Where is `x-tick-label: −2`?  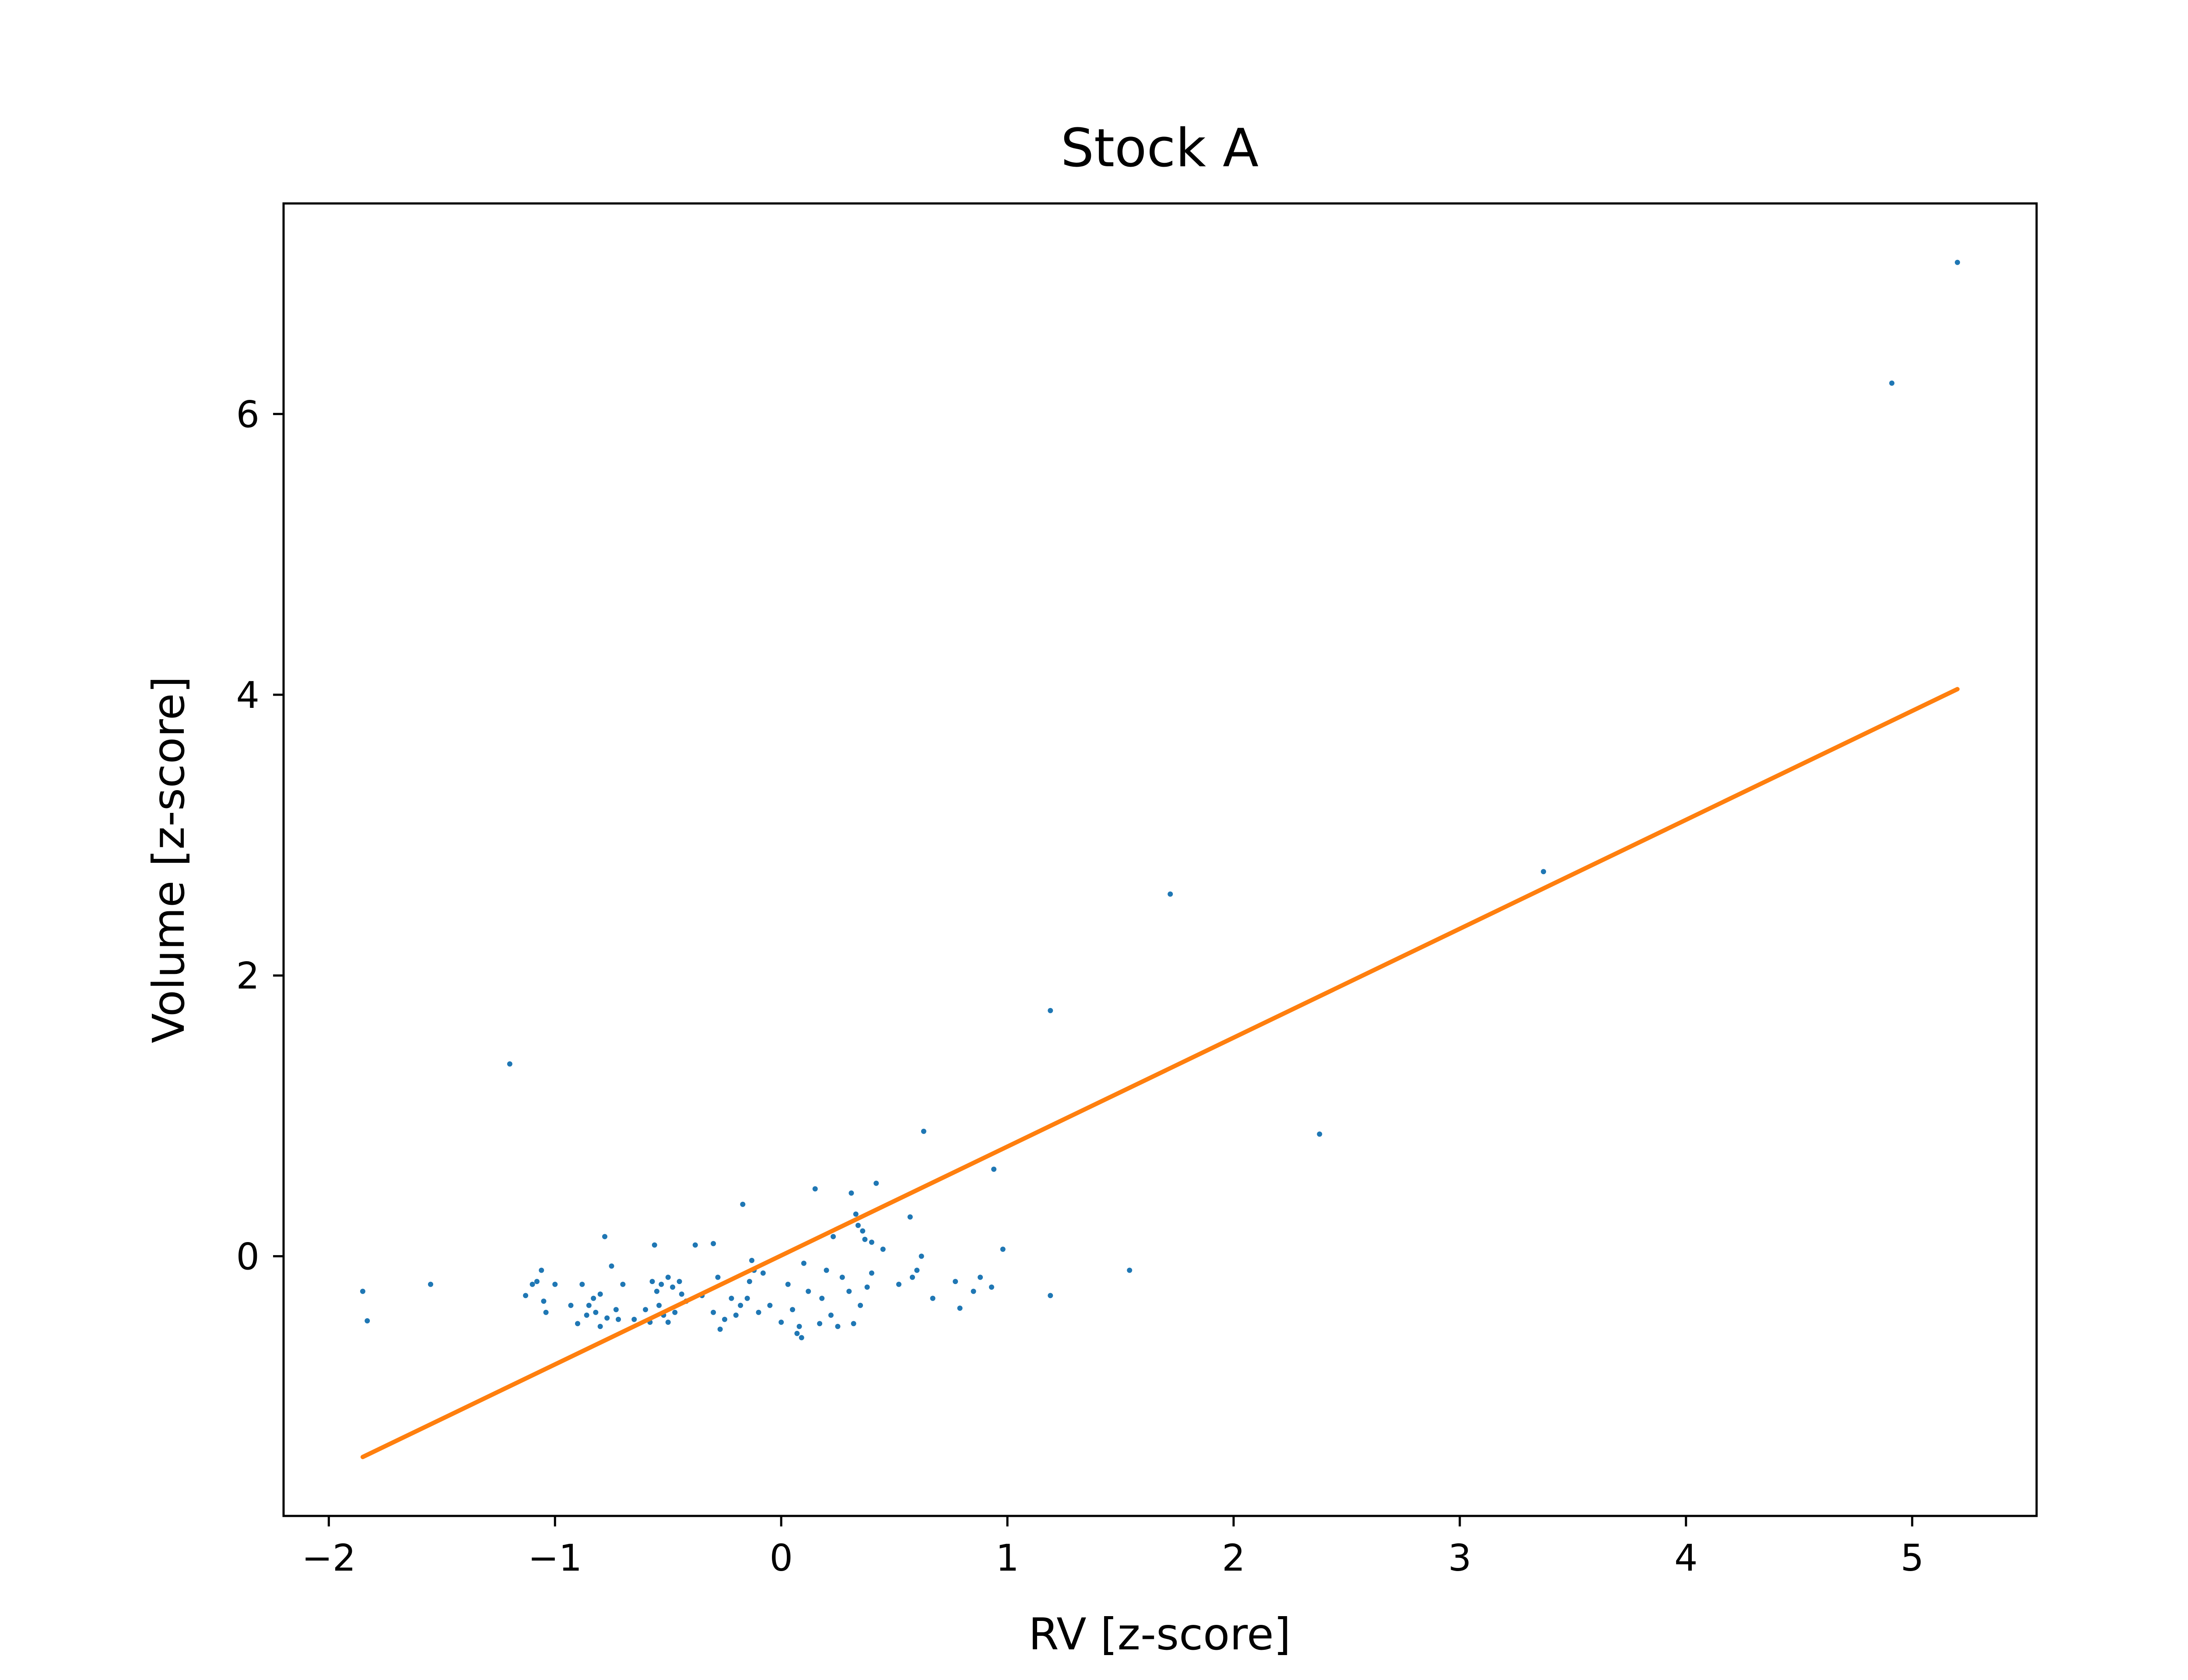 x-tick-label: −2 is located at coordinates (329, 1557).